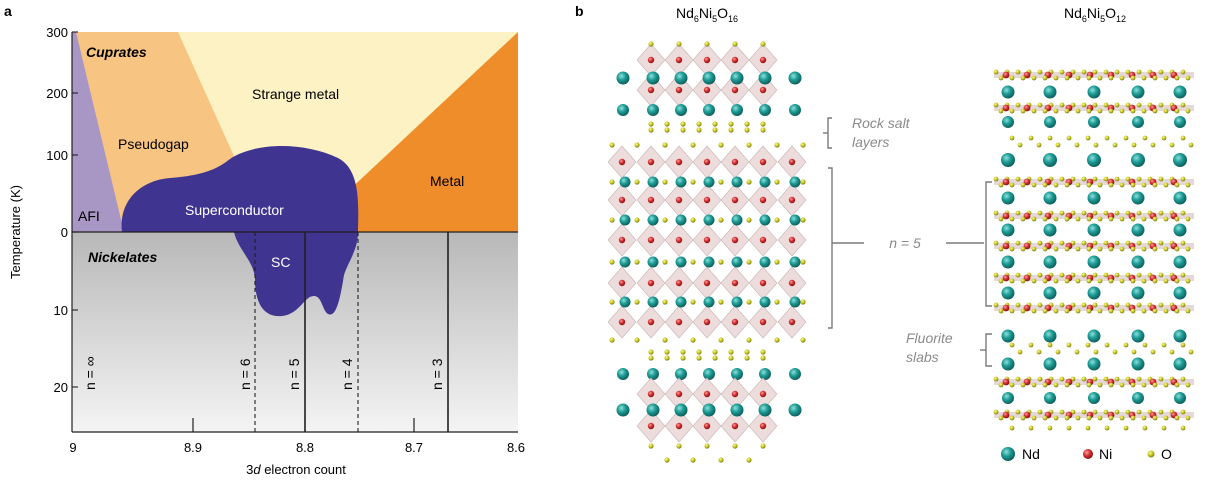 The width and height of the screenshot is (1208, 484). Describe the element at coordinates (870, 142) in the screenshot. I see `rock-salt-label-2: layers` at that location.